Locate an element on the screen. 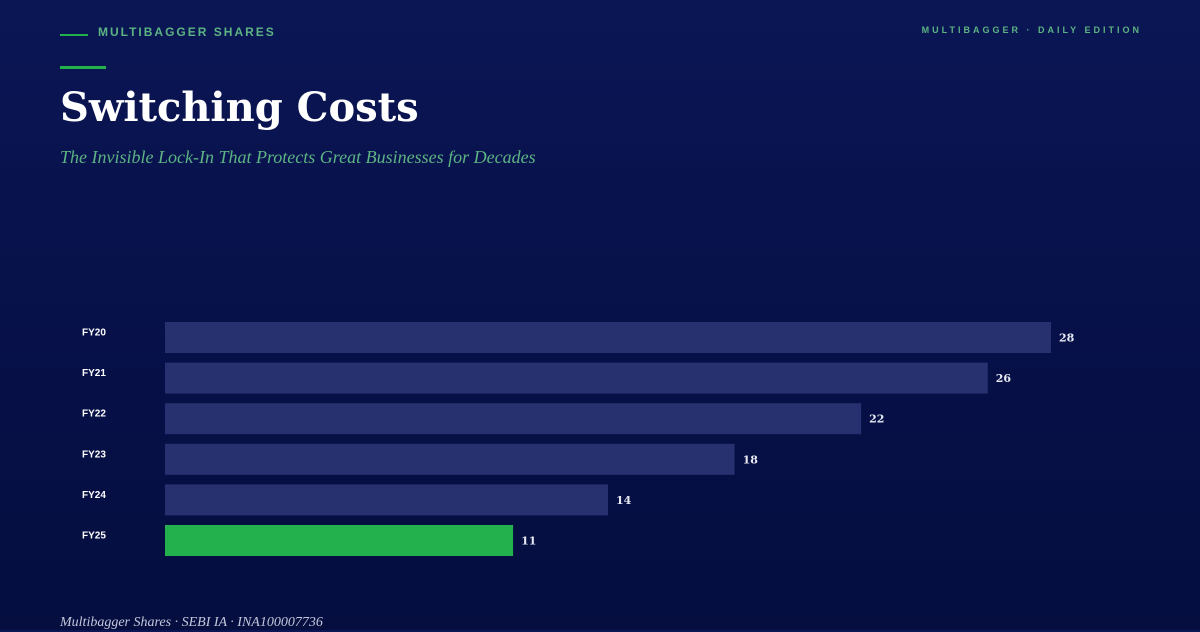 The image size is (1200, 632). brand-dash is located at coordinates (74, 35).